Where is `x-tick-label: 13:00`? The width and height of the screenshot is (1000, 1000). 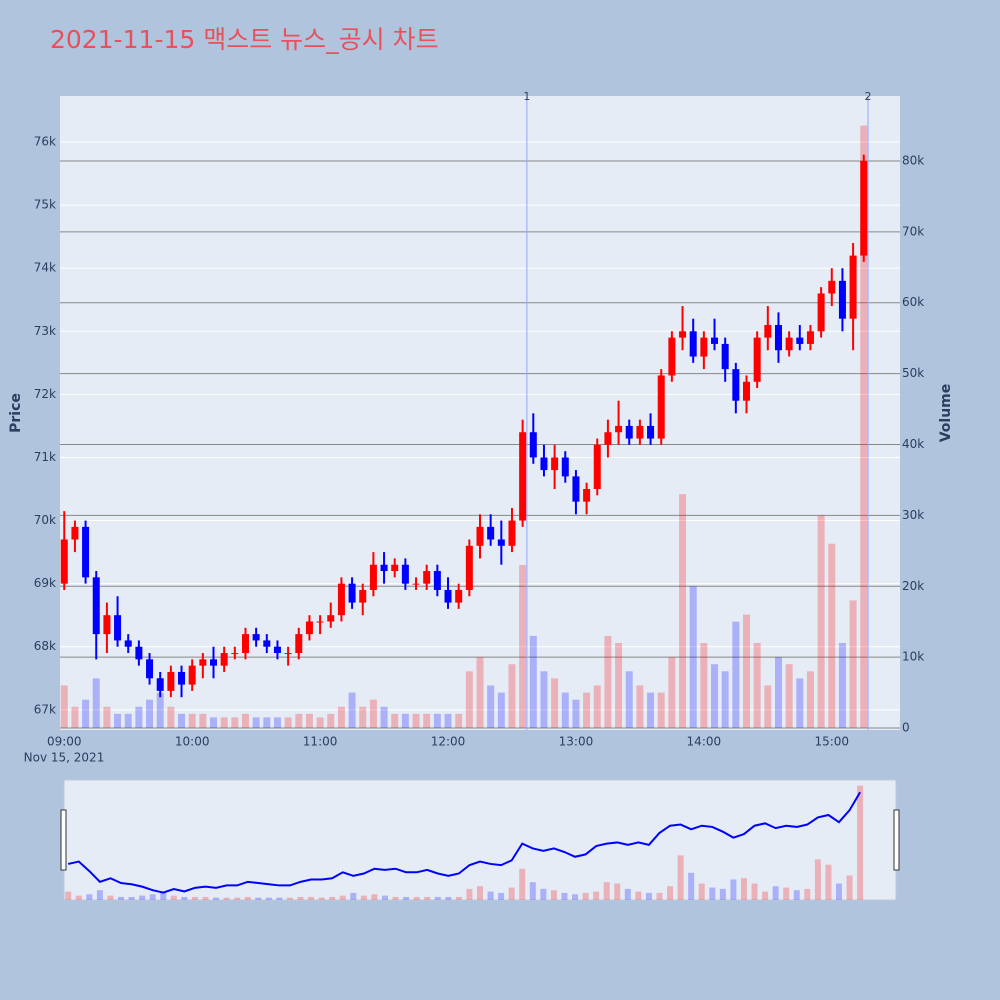 x-tick-label: 13:00 is located at coordinates (576, 742).